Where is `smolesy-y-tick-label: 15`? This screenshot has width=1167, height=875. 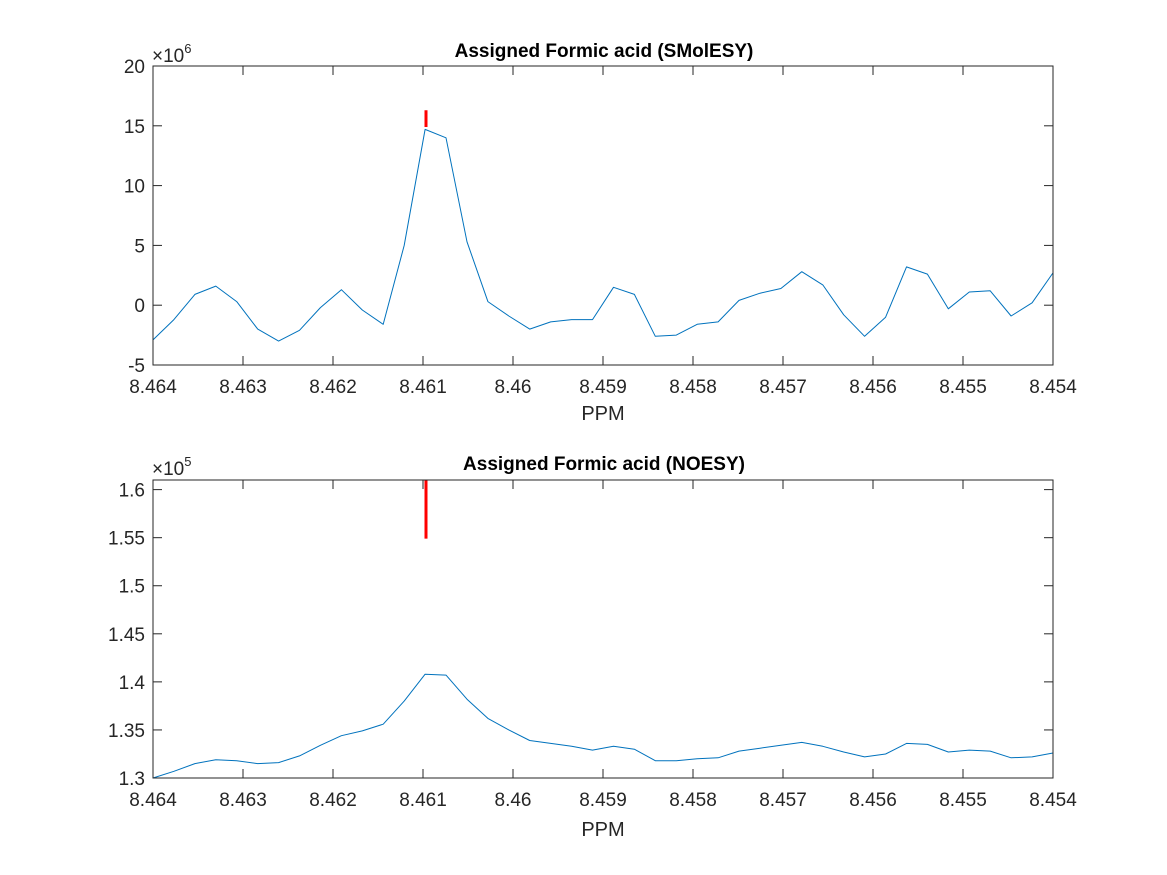
smolesy-y-tick-label: 15 is located at coordinates (134, 127).